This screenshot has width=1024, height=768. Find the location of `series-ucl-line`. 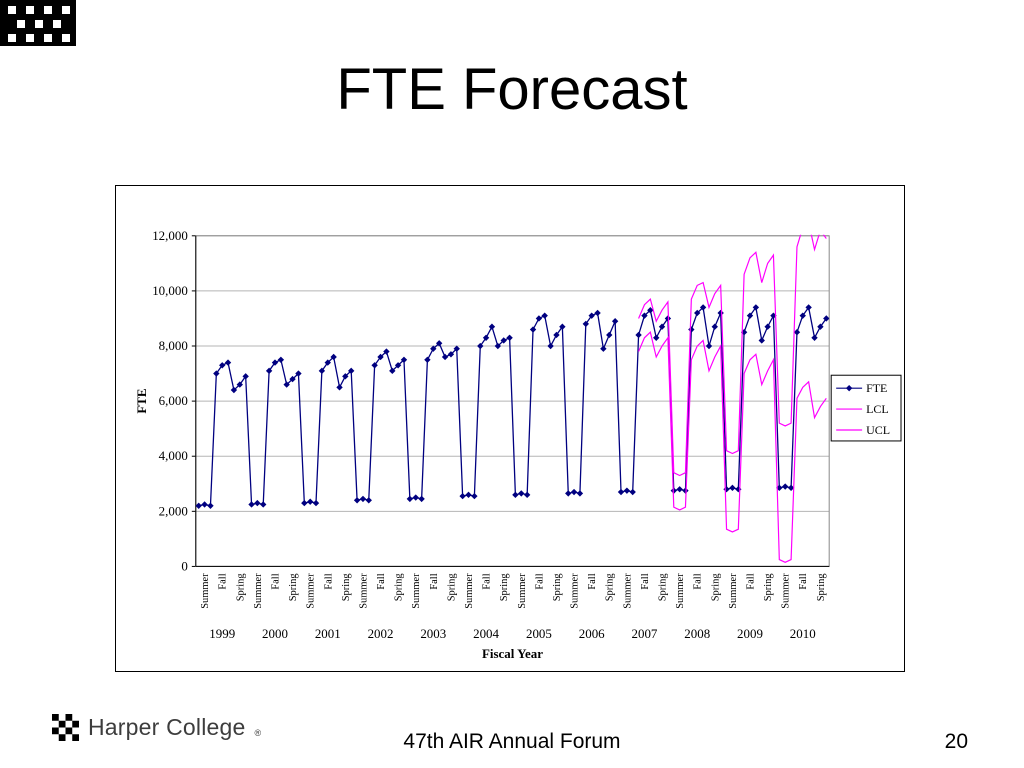

series-ucl-line is located at coordinates (732, 355).